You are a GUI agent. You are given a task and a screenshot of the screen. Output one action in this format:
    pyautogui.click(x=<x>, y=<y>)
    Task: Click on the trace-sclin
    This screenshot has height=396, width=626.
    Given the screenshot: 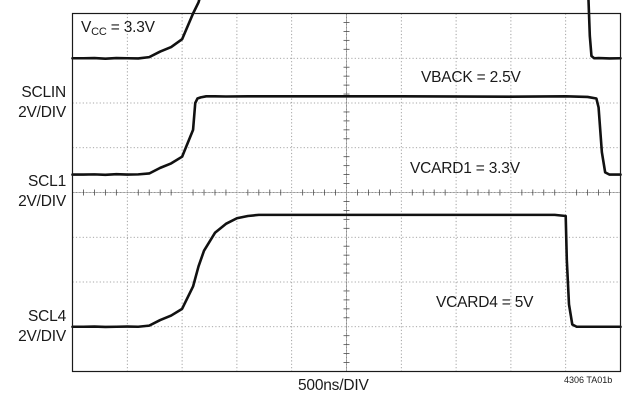 What is the action you would take?
    pyautogui.click(x=346, y=30)
    